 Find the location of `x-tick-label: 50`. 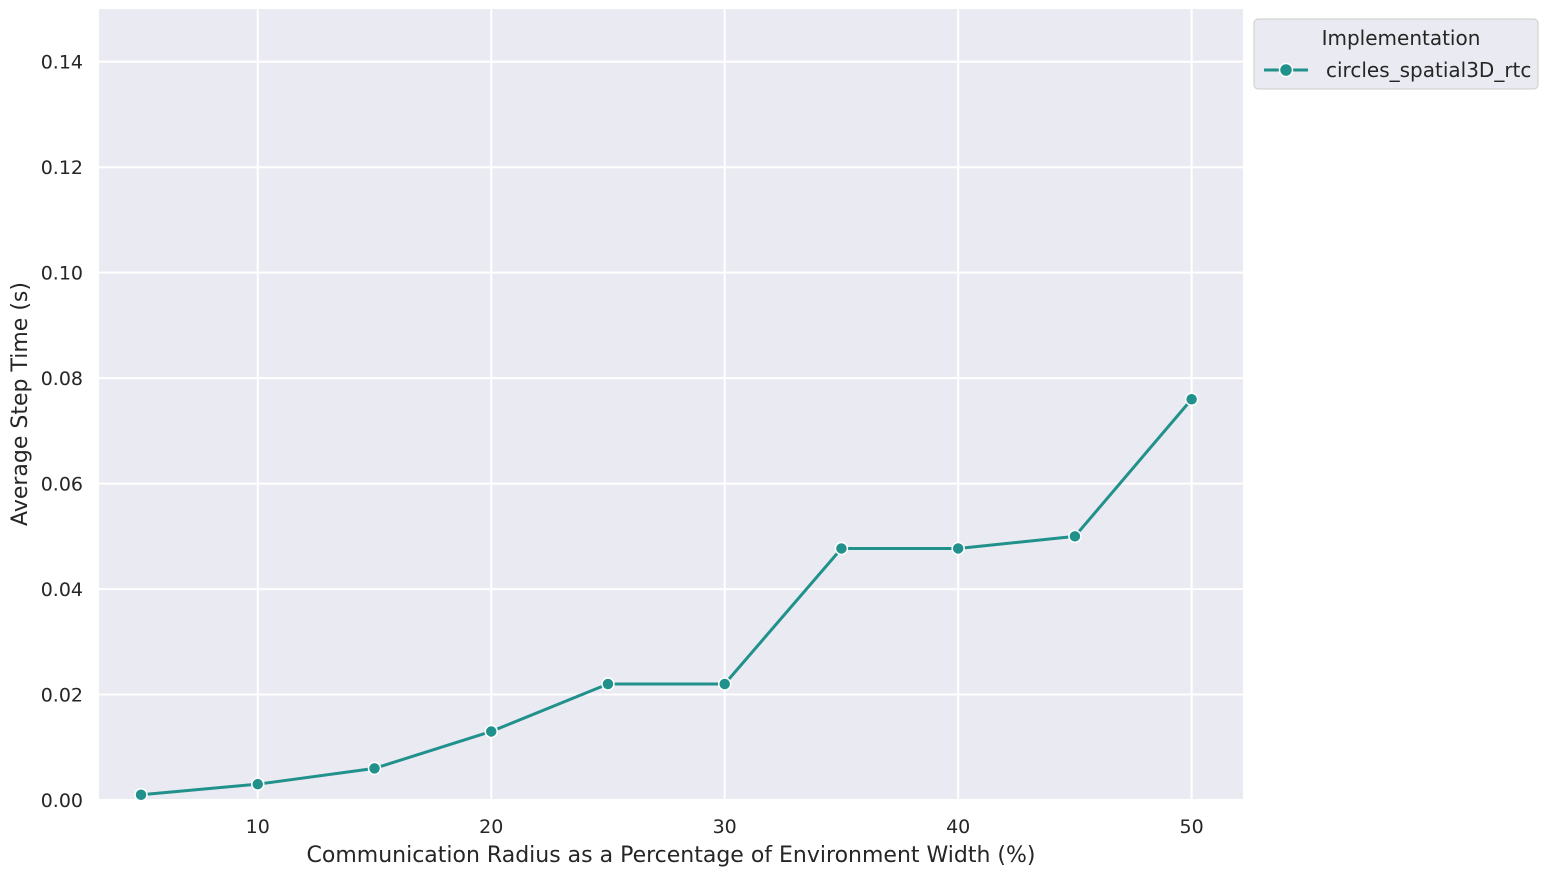

x-tick-label: 50 is located at coordinates (1192, 827).